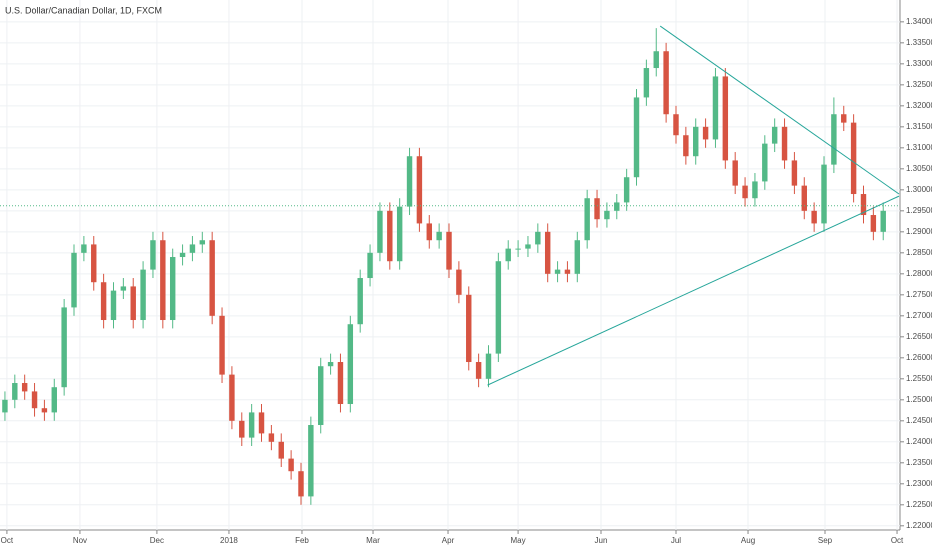 The width and height of the screenshot is (932, 550). Describe the element at coordinates (373, 540) in the screenshot. I see `x-tick-label: Mar` at that location.